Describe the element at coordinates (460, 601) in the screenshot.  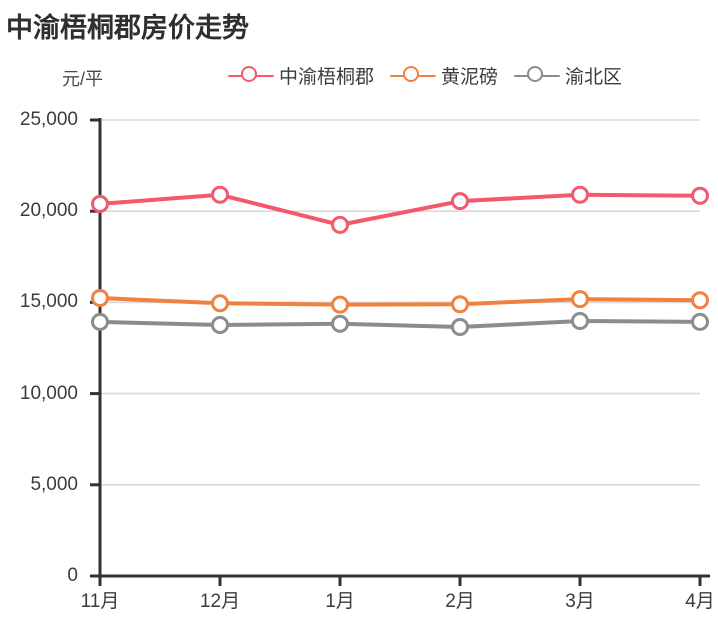
I see `x-tick-label: 2月` at that location.